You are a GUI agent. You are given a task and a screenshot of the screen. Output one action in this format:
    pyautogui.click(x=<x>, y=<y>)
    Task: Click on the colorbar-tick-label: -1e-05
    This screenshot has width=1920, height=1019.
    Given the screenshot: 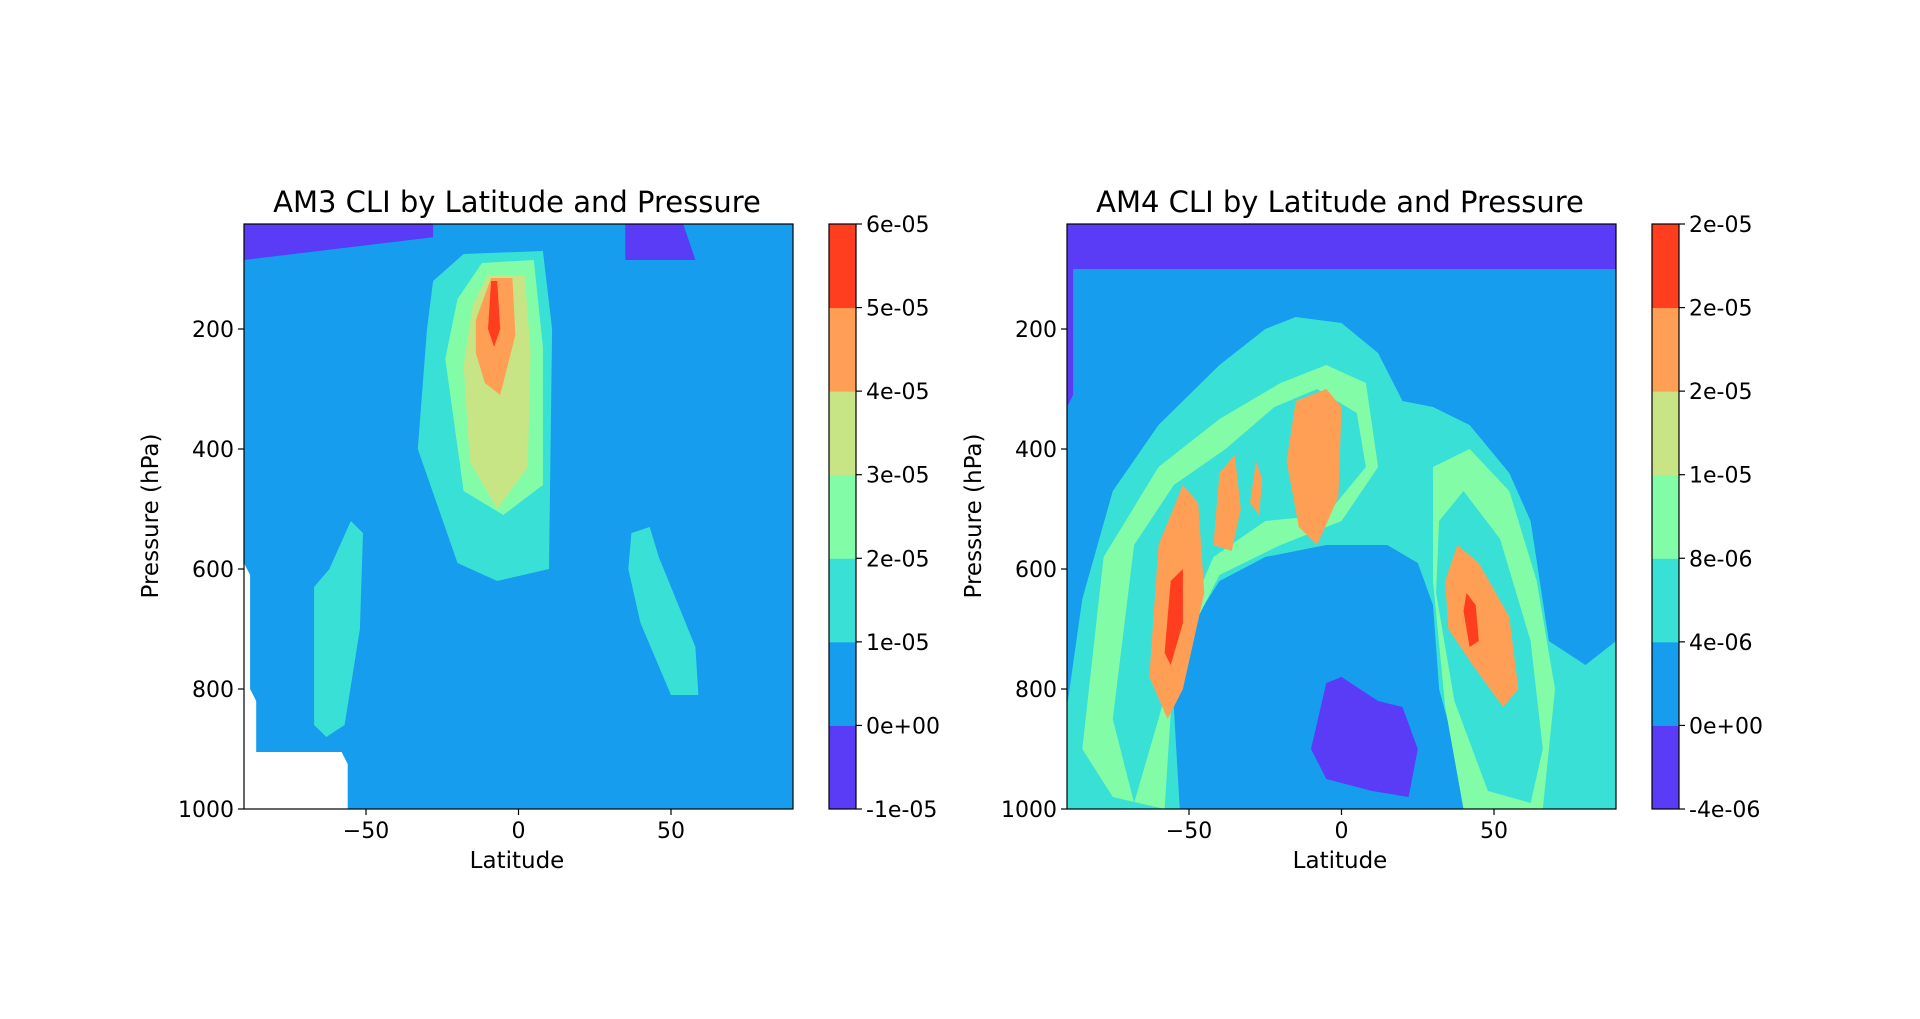 What is the action you would take?
    pyautogui.click(x=901, y=810)
    